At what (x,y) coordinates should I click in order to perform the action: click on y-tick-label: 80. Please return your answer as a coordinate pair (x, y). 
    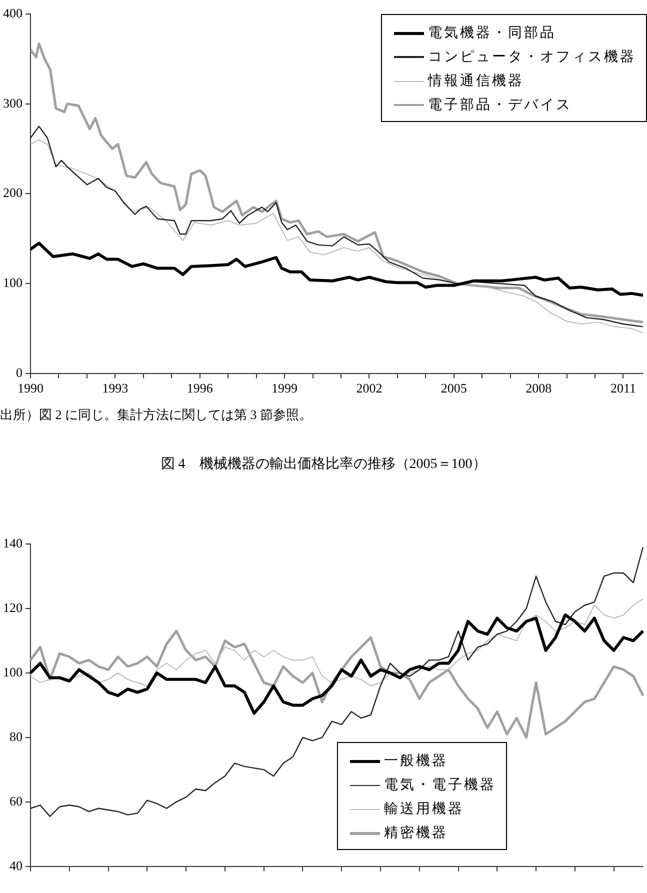
    Looking at the image, I should click on (16, 736).